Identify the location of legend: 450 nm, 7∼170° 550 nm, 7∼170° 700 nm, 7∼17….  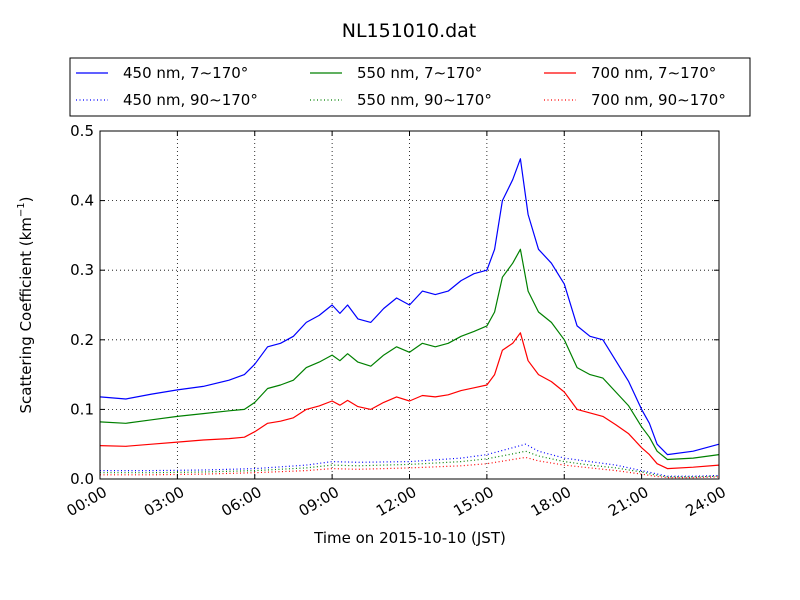
(410, 87).